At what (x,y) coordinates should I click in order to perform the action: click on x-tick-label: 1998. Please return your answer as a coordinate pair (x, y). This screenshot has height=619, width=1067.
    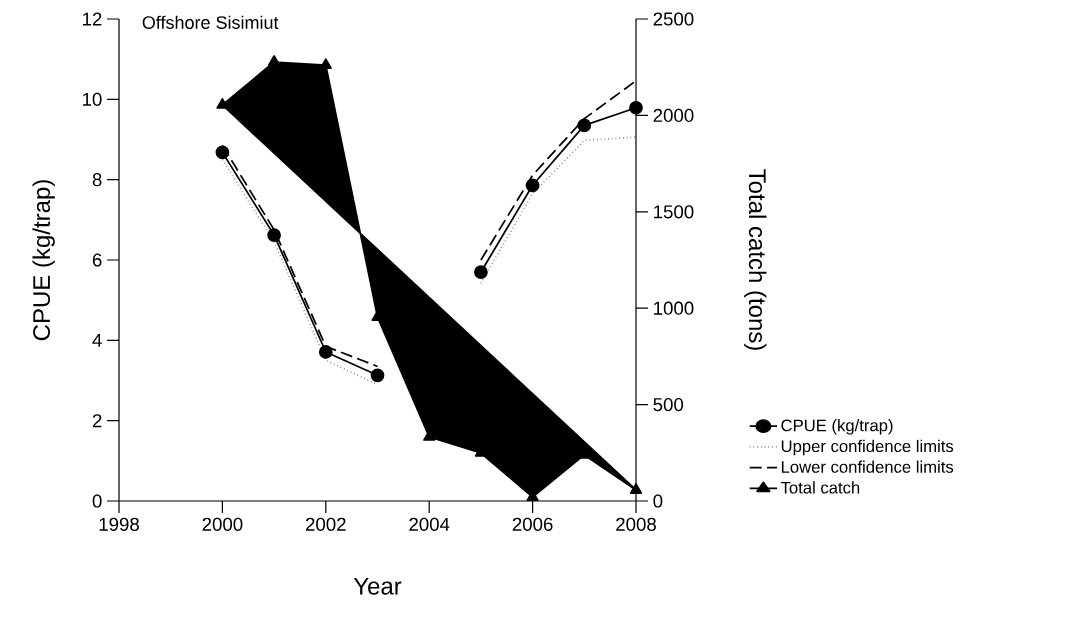
    Looking at the image, I should click on (119, 524).